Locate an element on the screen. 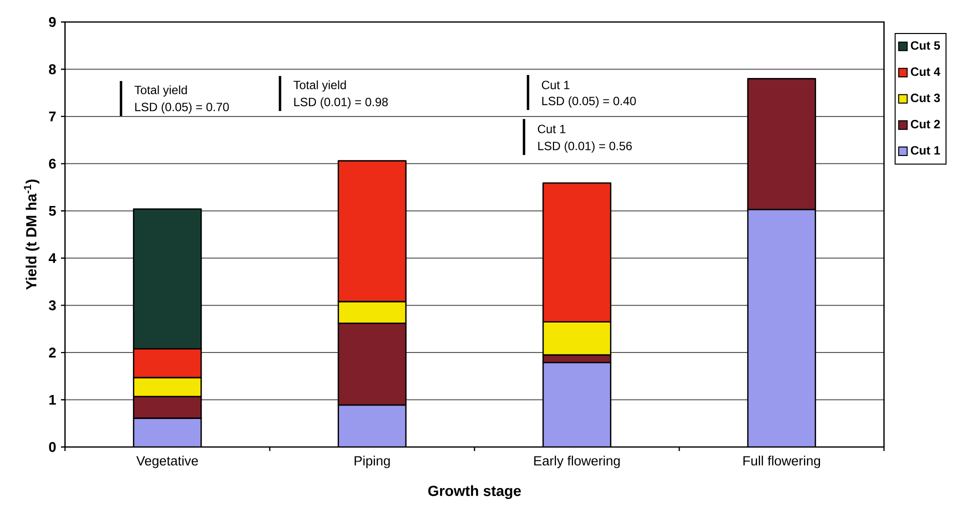 This screenshot has width=955, height=514. legend-label: Cut 1 is located at coordinates (925, 150).